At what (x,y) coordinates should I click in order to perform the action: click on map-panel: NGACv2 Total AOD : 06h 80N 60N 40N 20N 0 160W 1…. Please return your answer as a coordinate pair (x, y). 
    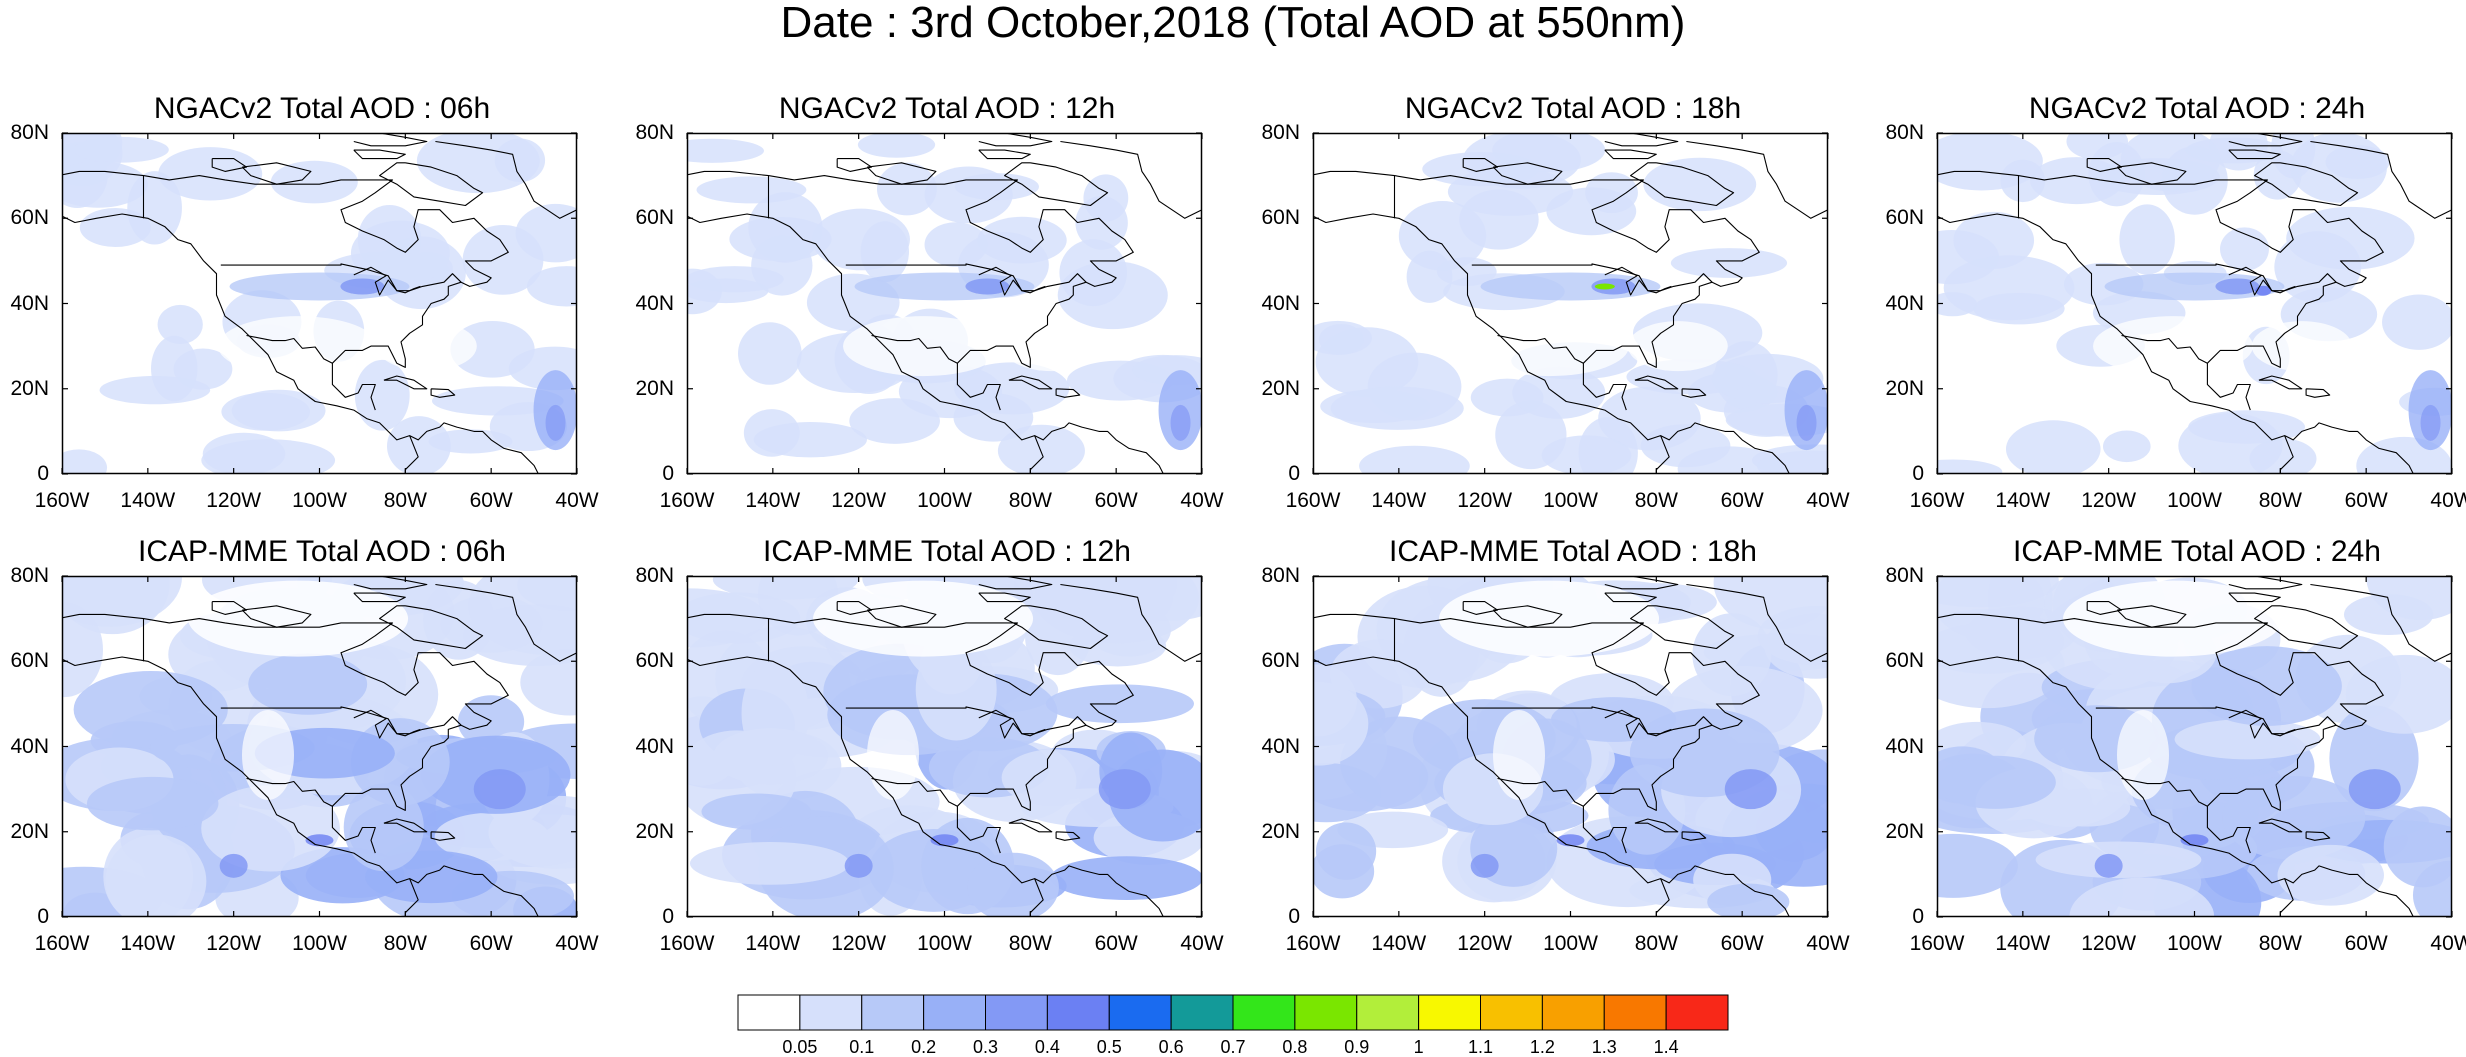
    Looking at the image, I should click on (304, 302).